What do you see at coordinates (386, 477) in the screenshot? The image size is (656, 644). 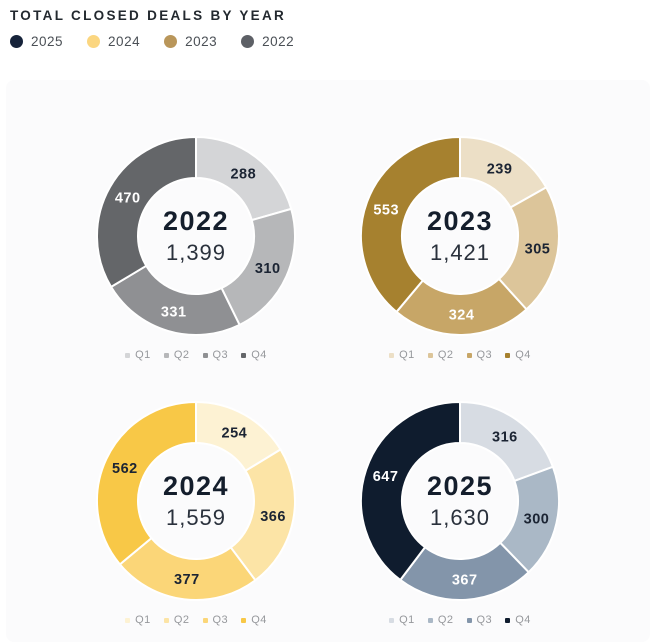 I see `slice-value-2025-q4: 647` at bounding box center [386, 477].